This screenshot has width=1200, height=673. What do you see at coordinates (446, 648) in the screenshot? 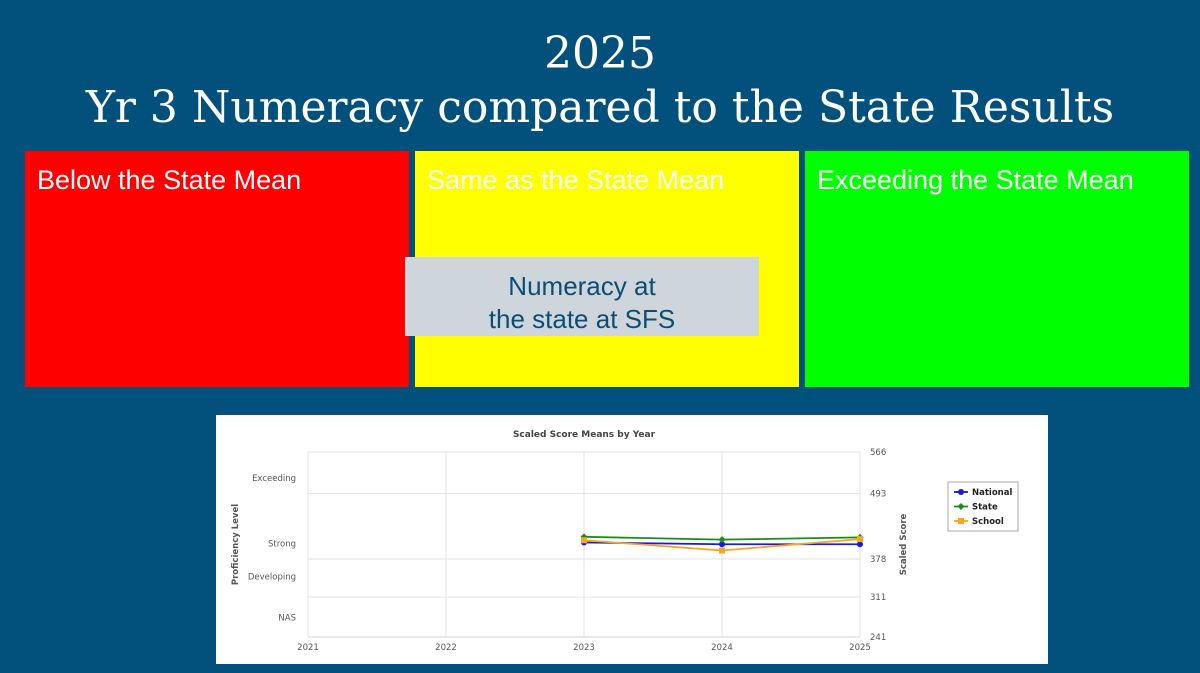
I see `x-tick-label: 2022` at bounding box center [446, 648].